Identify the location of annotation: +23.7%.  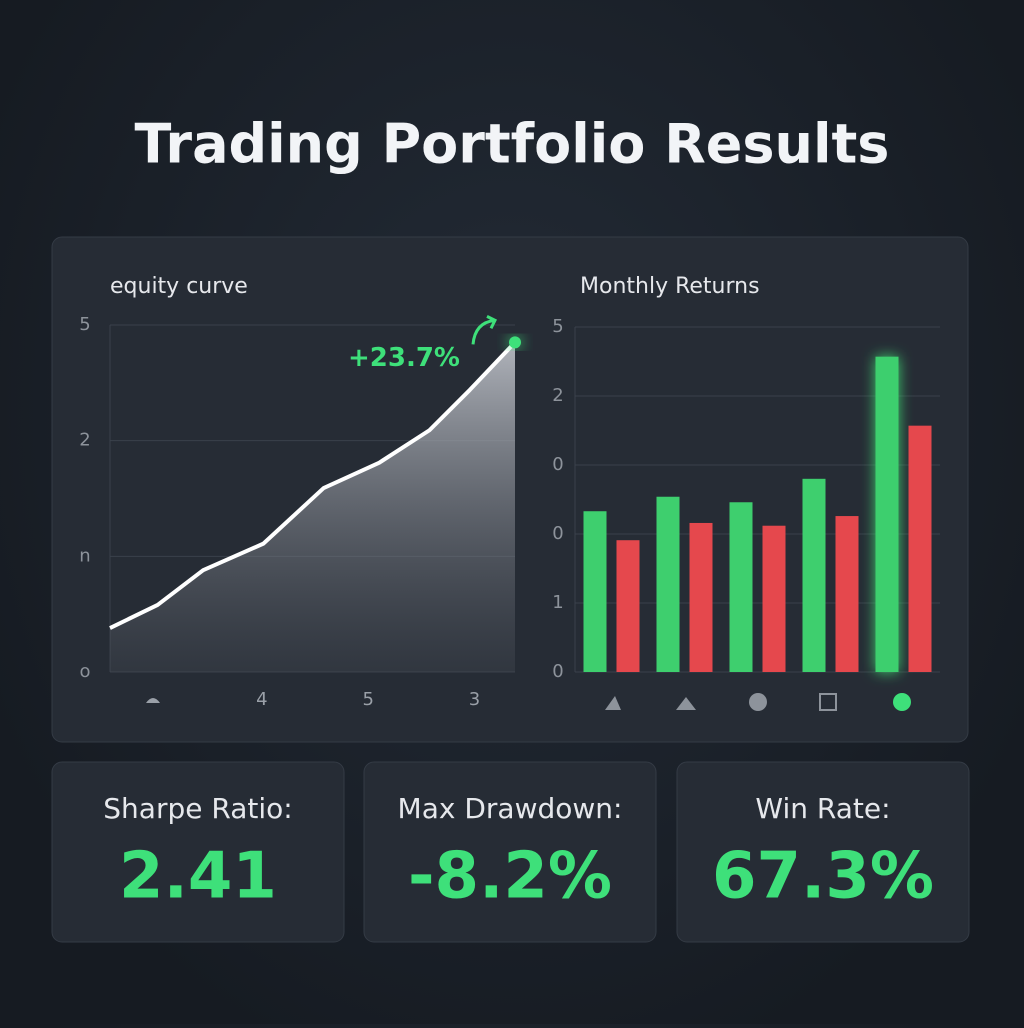
(404, 358).